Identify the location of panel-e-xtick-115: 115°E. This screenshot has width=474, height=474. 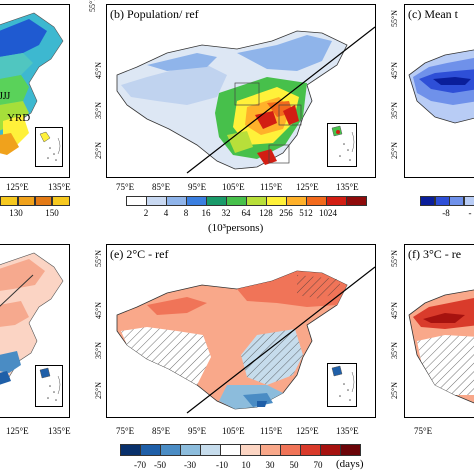
(271, 431).